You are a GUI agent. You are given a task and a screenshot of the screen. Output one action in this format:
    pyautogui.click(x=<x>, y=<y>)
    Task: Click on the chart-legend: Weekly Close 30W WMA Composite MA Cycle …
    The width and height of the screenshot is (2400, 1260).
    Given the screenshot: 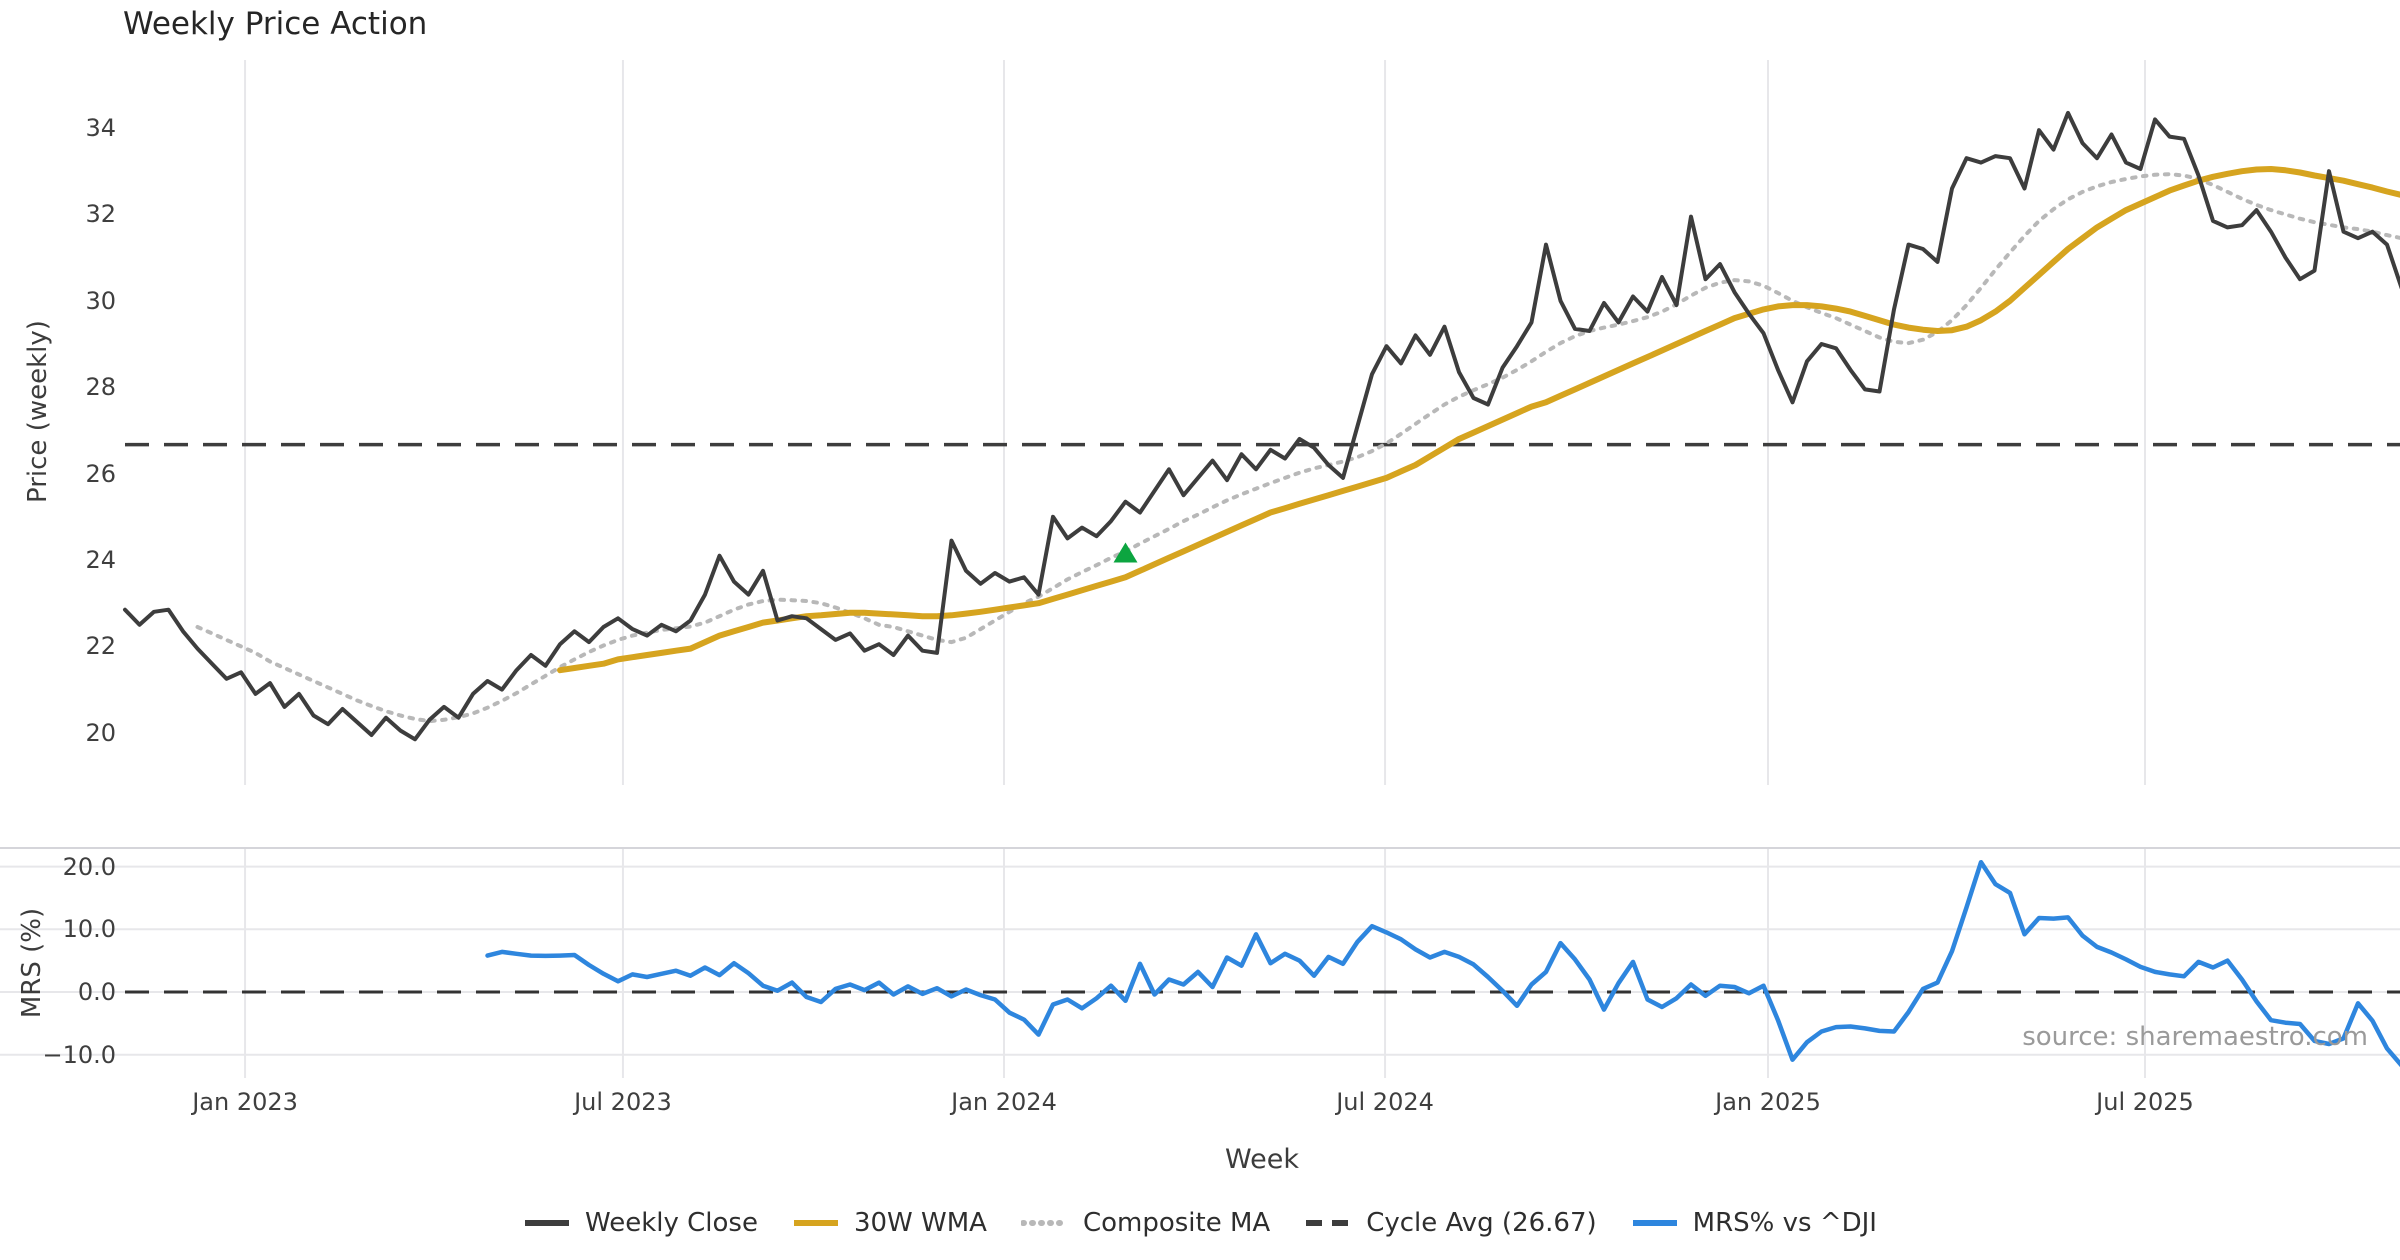 What is the action you would take?
    pyautogui.click(x=1200, y=1223)
    